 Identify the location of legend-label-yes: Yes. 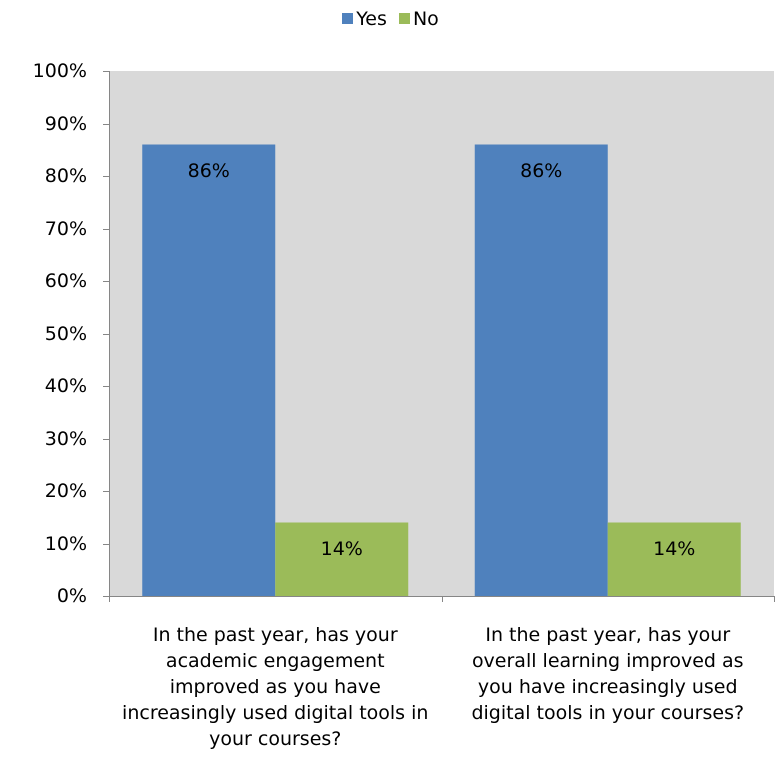
(371, 19).